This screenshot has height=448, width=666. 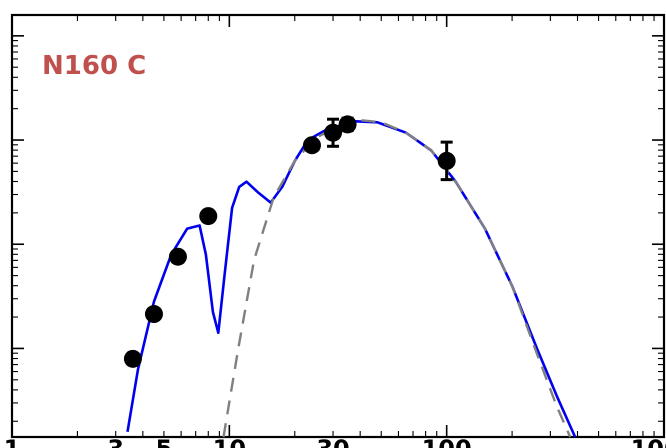 What do you see at coordinates (94, 66) in the screenshot?
I see `object-label: N160 C` at bounding box center [94, 66].